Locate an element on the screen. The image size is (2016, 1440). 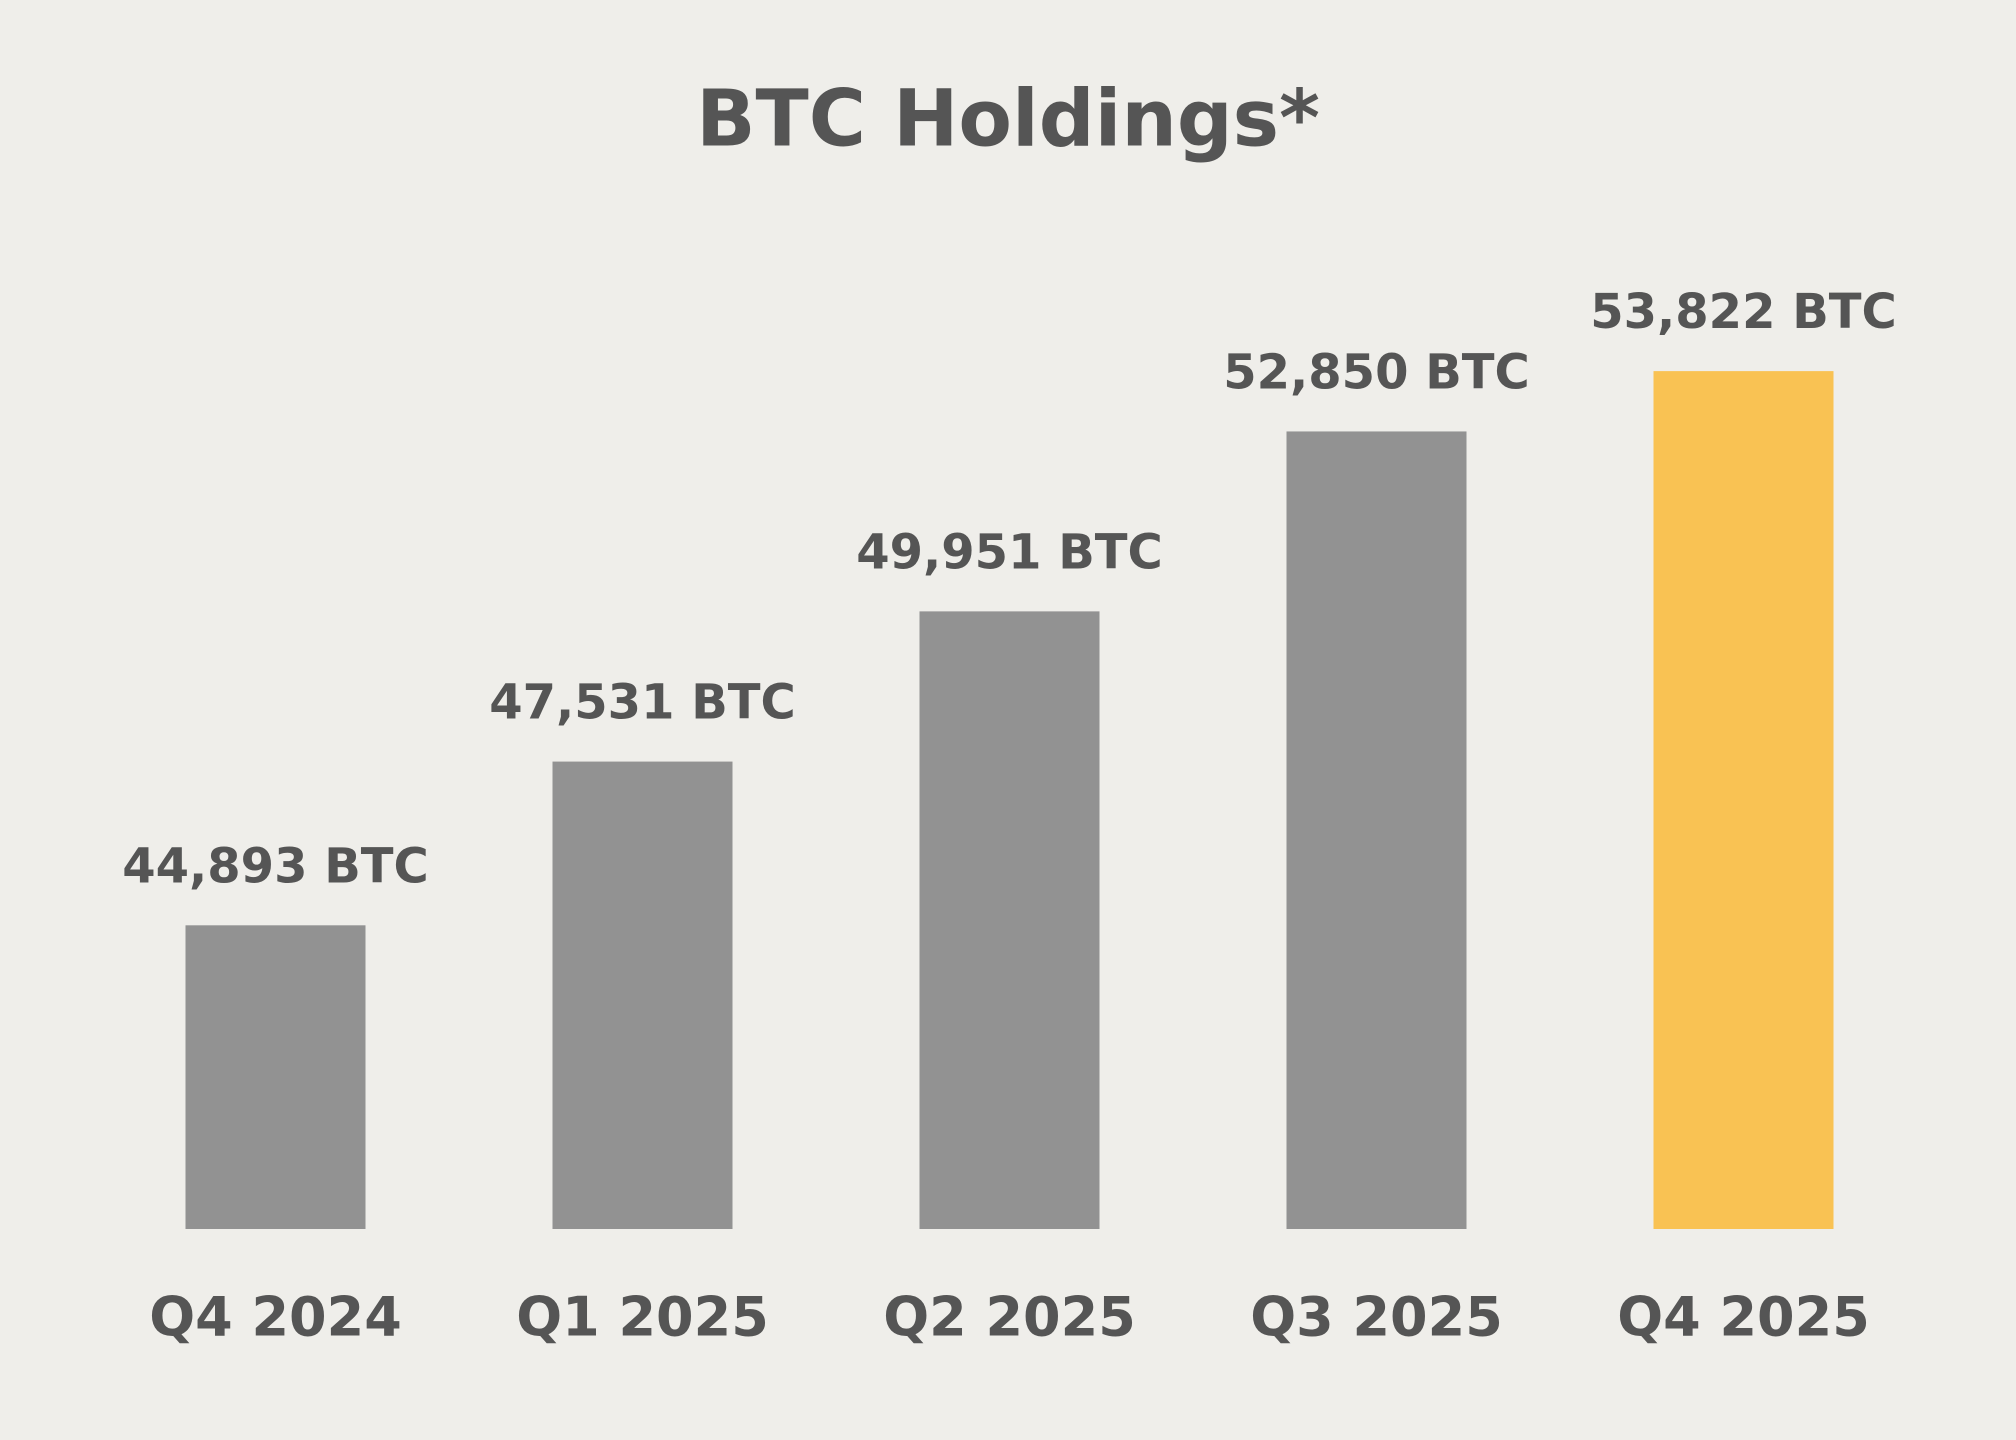
x-tick-label: Q1 2025 is located at coordinates (642, 1317).